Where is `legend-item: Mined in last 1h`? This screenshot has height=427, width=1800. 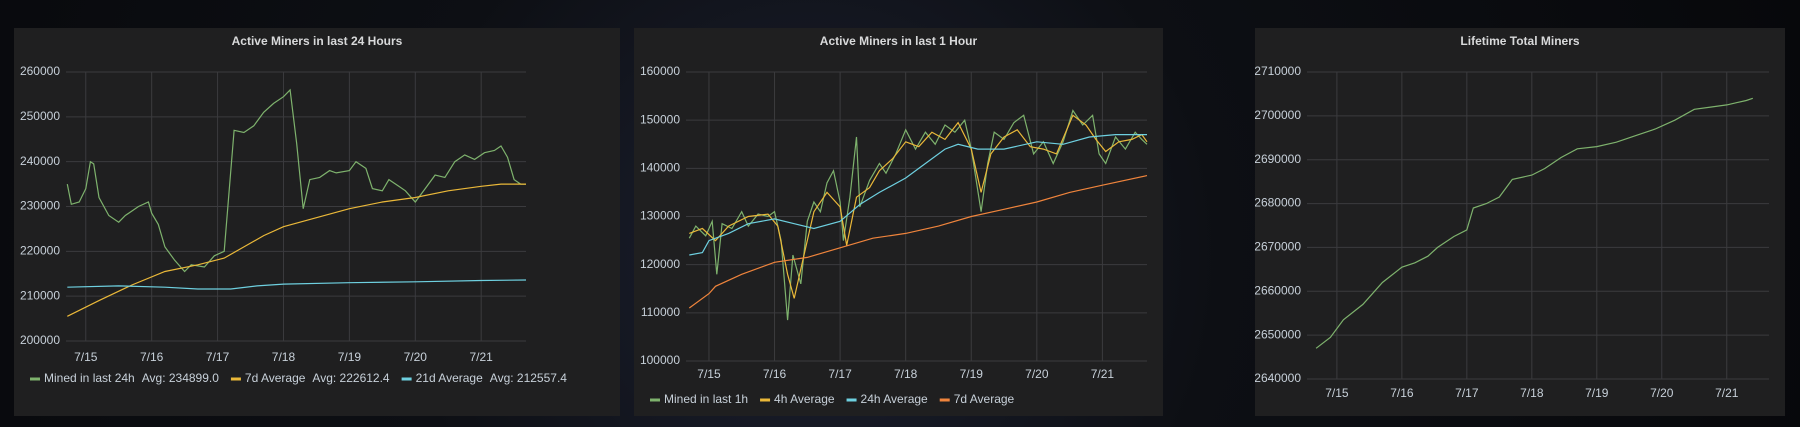 legend-item: Mined in last 1h is located at coordinates (699, 399).